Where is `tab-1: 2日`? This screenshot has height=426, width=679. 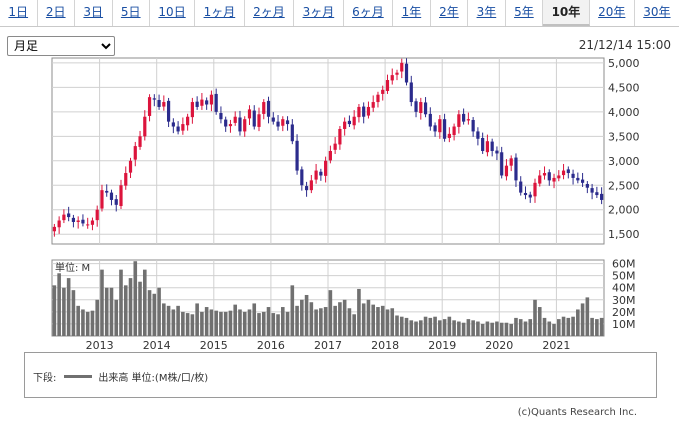 tab-1: 2日 is located at coordinates (56, 13).